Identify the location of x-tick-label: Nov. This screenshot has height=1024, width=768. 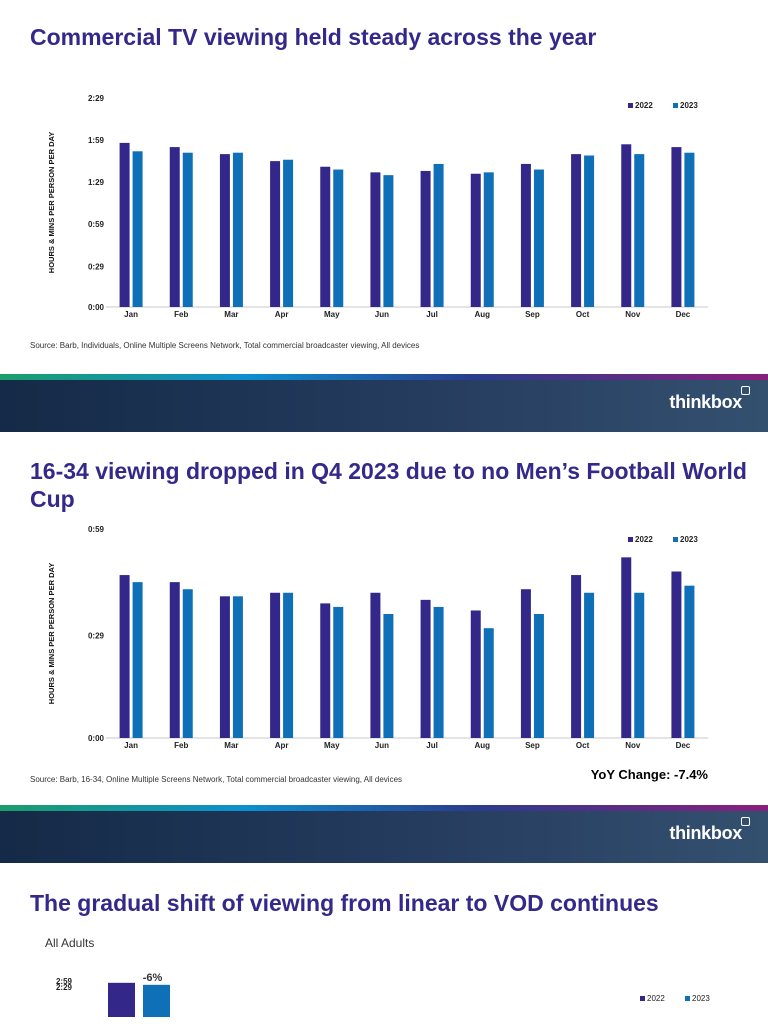
(633, 745).